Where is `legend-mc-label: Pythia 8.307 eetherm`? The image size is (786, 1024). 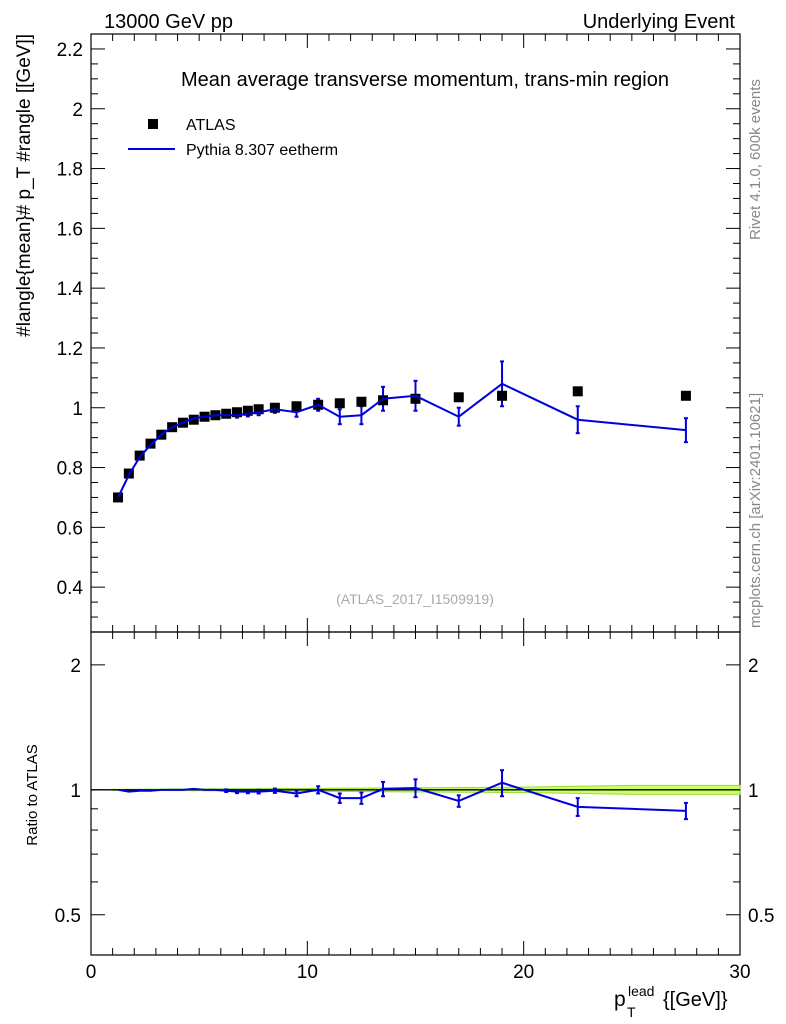 legend-mc-label: Pythia 8.307 eetherm is located at coordinates (262, 150).